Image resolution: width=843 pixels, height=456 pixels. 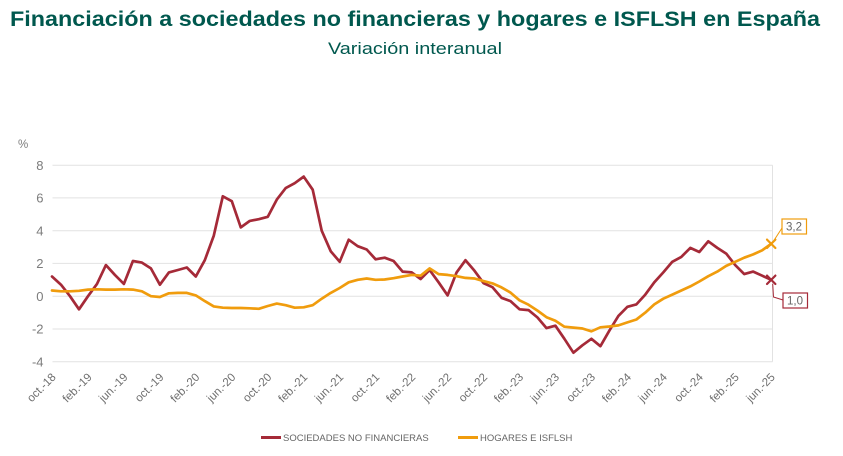 What do you see at coordinates (795, 302) in the screenshot?
I see `svg-text: 1,0` at bounding box center [795, 302].